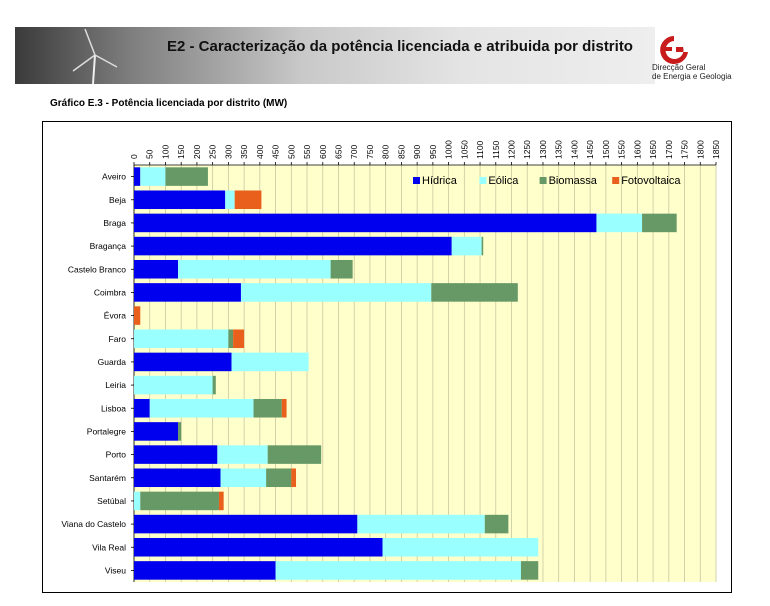 Image resolution: width=770 pixels, height=606 pixels. Describe the element at coordinates (700, 149) in the screenshot. I see `x-tick-label: 1800` at that location.